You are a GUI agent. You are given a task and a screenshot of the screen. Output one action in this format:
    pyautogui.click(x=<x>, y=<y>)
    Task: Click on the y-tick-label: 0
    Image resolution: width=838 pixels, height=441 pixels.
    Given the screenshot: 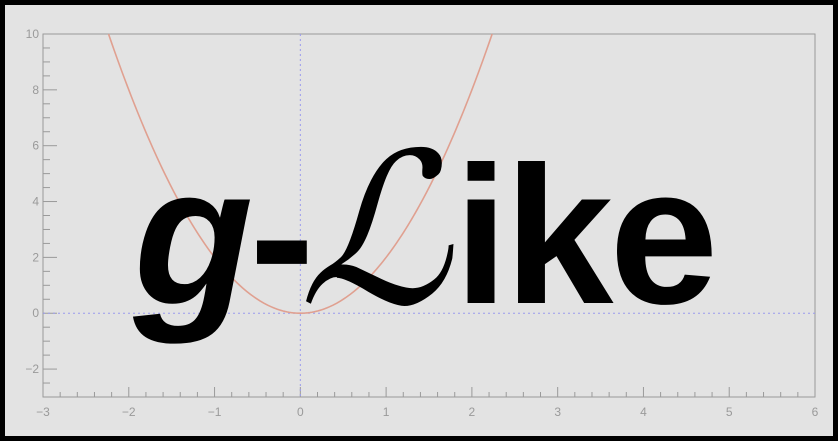 What is the action you would take?
    pyautogui.click(x=35, y=313)
    